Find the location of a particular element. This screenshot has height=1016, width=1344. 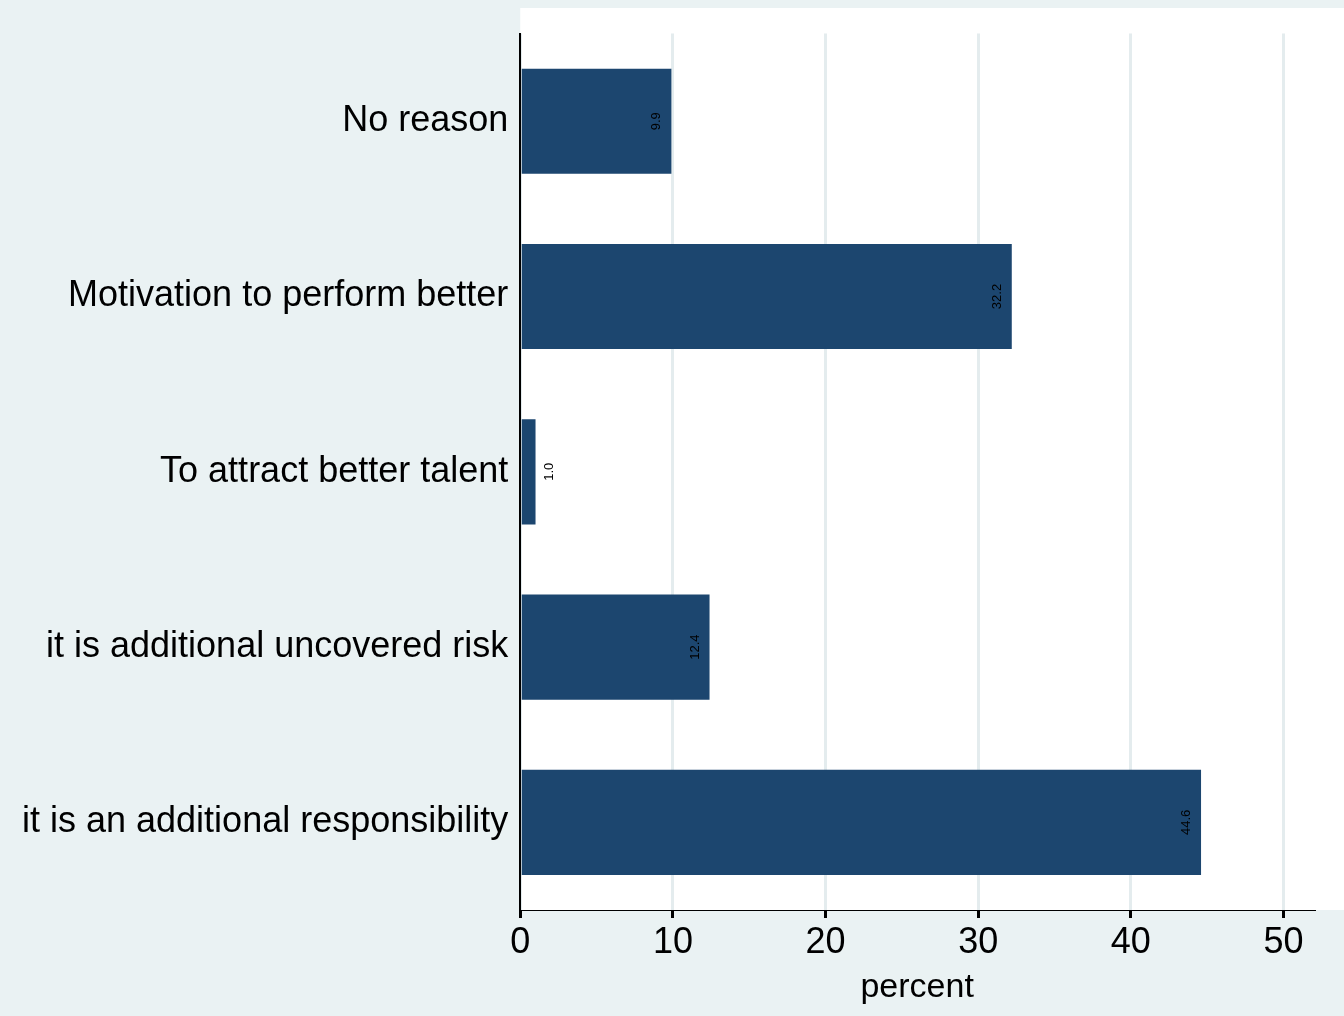

y-tick-label: To attract better talent is located at coordinates (334, 469).